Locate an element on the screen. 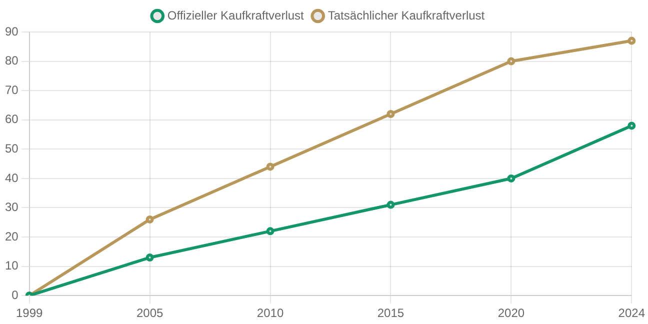  y-tick-label: 40 is located at coordinates (11, 177).